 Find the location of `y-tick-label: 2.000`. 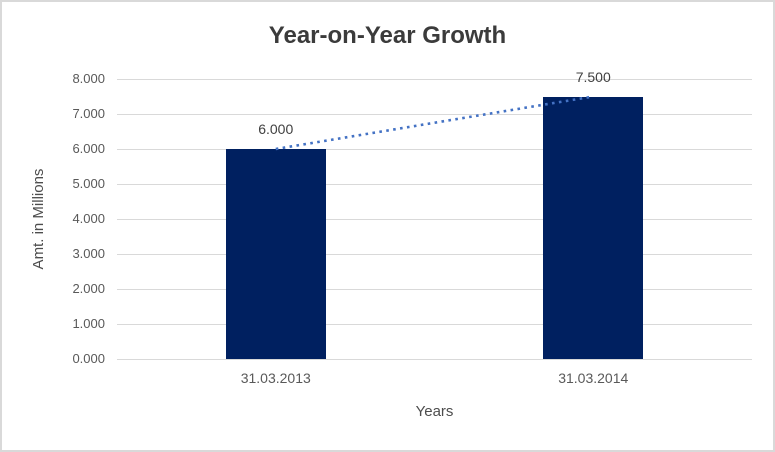

y-tick-label: 2.000 is located at coordinates (88, 288).